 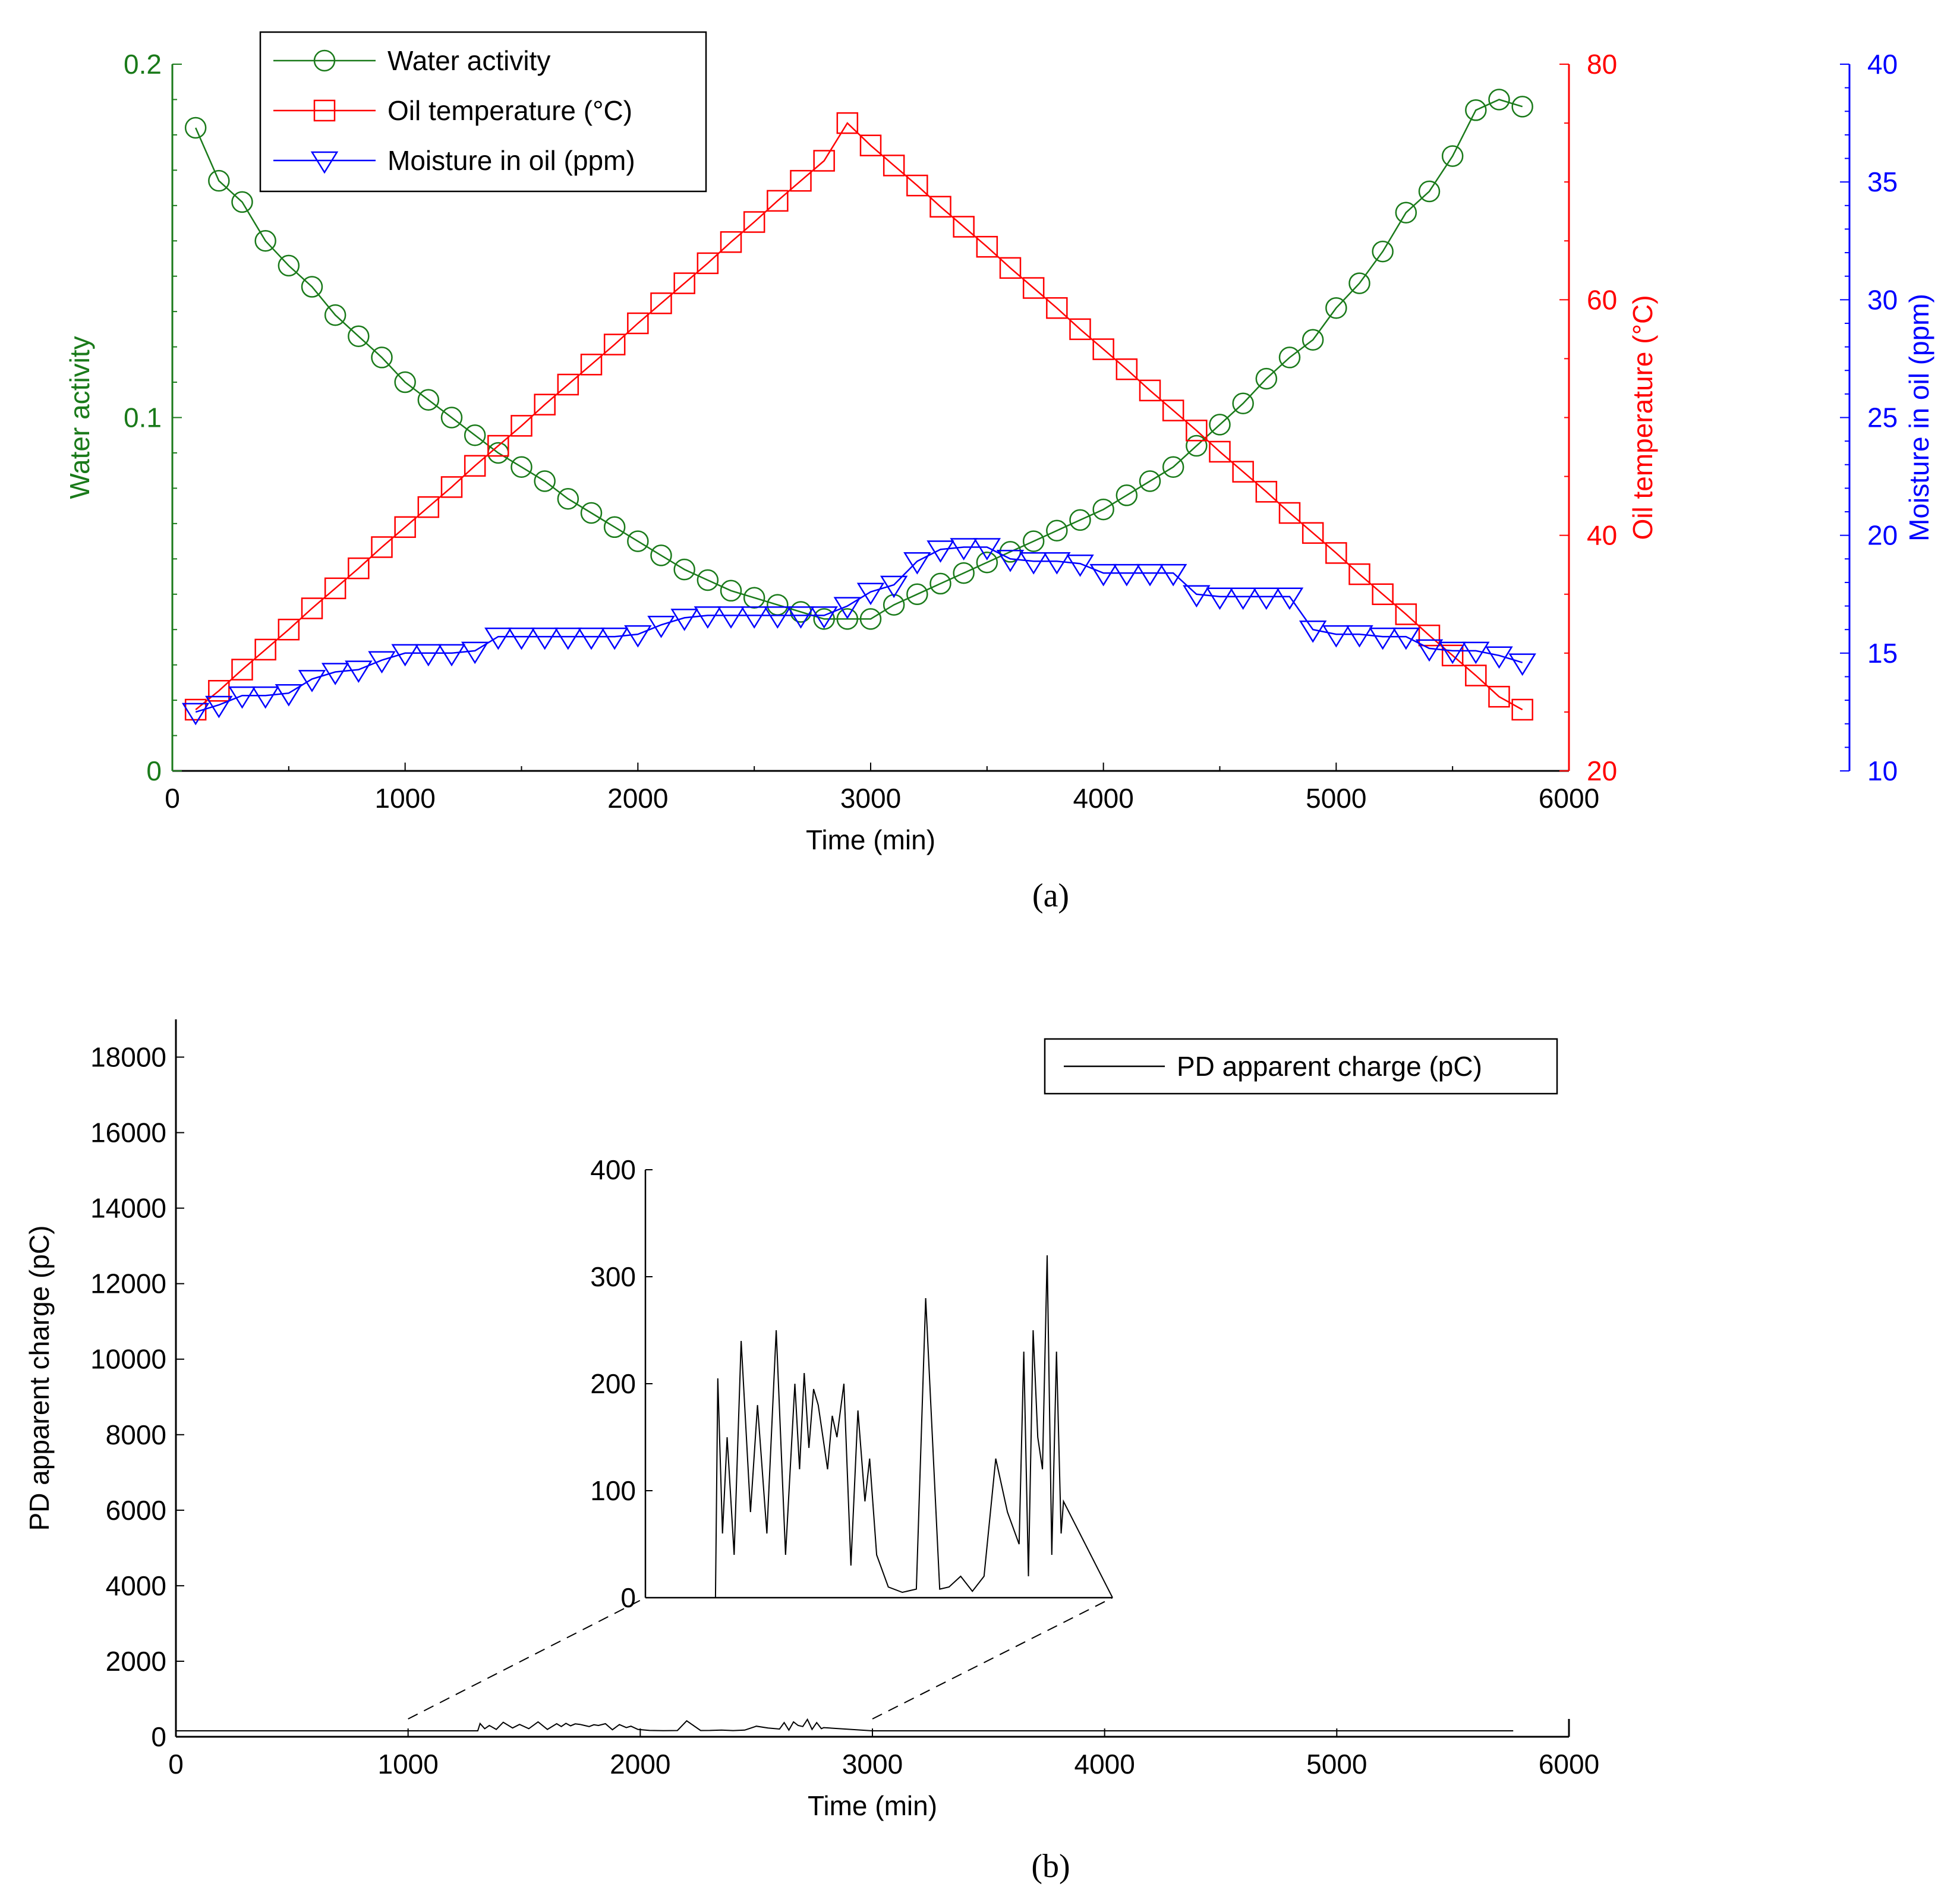 I want to click on y-tick-label: 16000, so click(x=128, y=1132).